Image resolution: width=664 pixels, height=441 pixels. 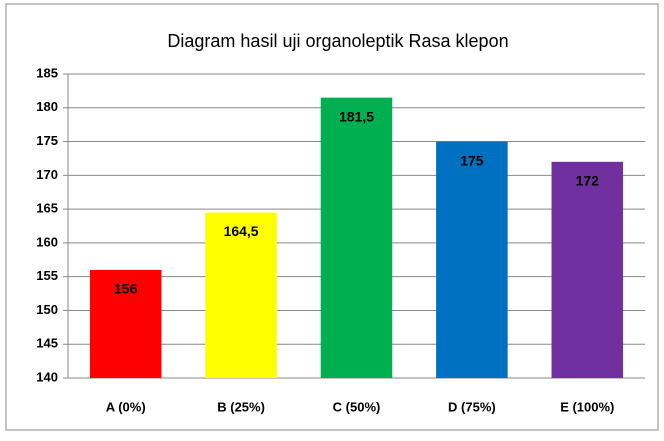 What do you see at coordinates (472, 160) in the screenshot?
I see `value-label: 175` at bounding box center [472, 160].